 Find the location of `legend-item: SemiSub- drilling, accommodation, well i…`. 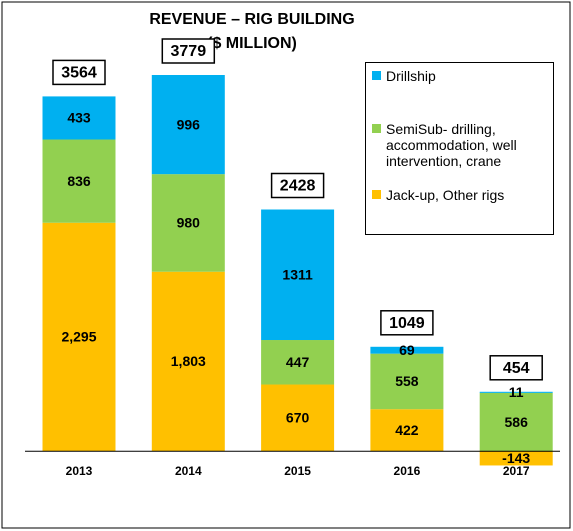

legend-item: SemiSub- drilling, accommodation, well i… is located at coordinates (461, 145).